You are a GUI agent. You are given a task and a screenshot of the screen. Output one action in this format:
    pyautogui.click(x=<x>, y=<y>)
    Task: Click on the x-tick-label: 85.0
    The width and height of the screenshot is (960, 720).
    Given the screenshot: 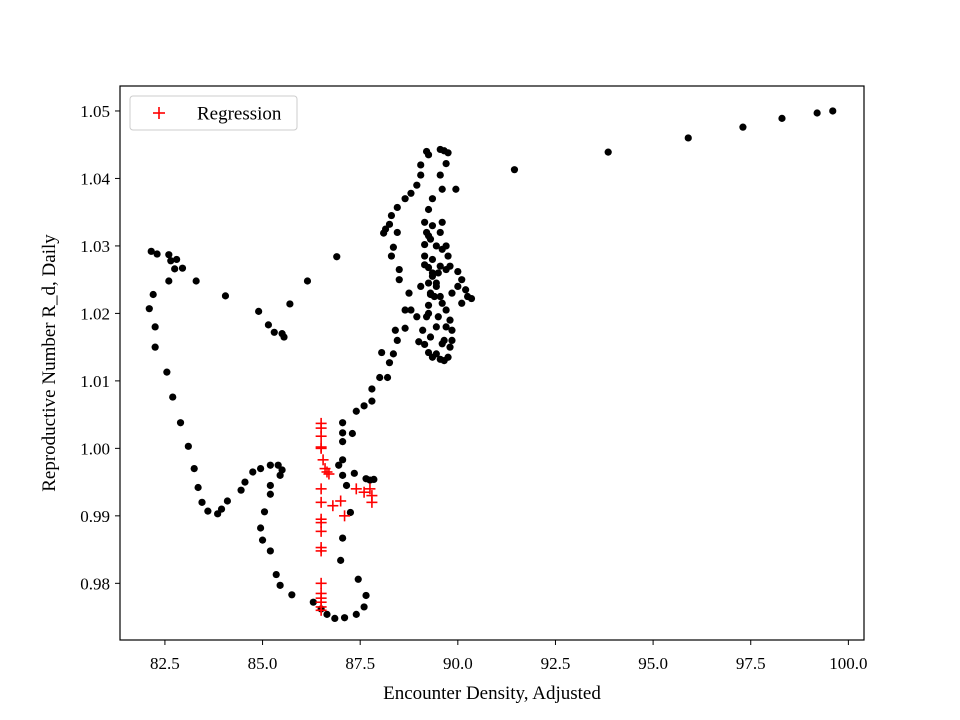 What is the action you would take?
    pyautogui.click(x=263, y=663)
    